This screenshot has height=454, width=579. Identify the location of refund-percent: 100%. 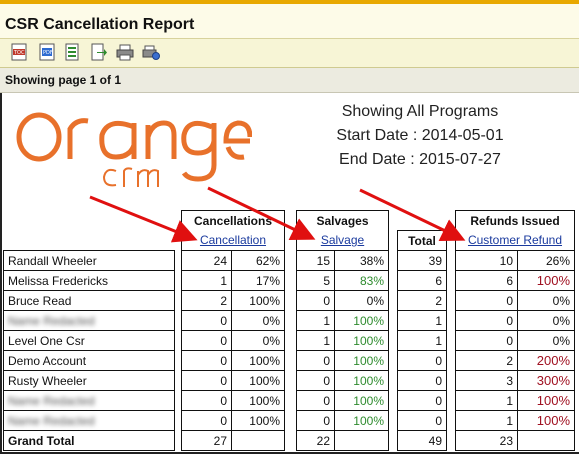
(546, 280).